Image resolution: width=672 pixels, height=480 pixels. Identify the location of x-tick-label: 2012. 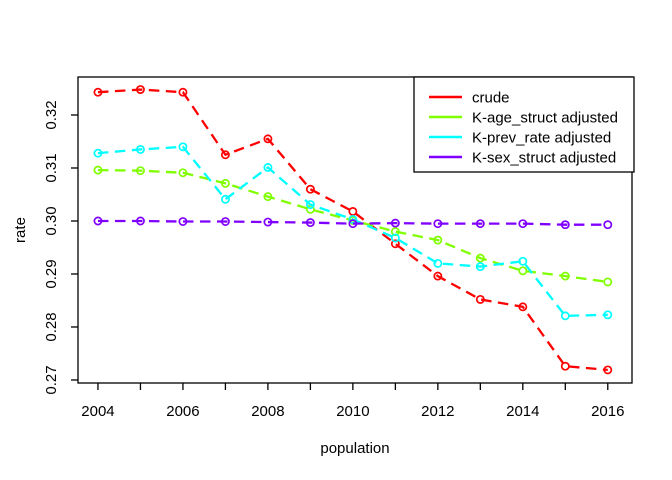
(437, 411).